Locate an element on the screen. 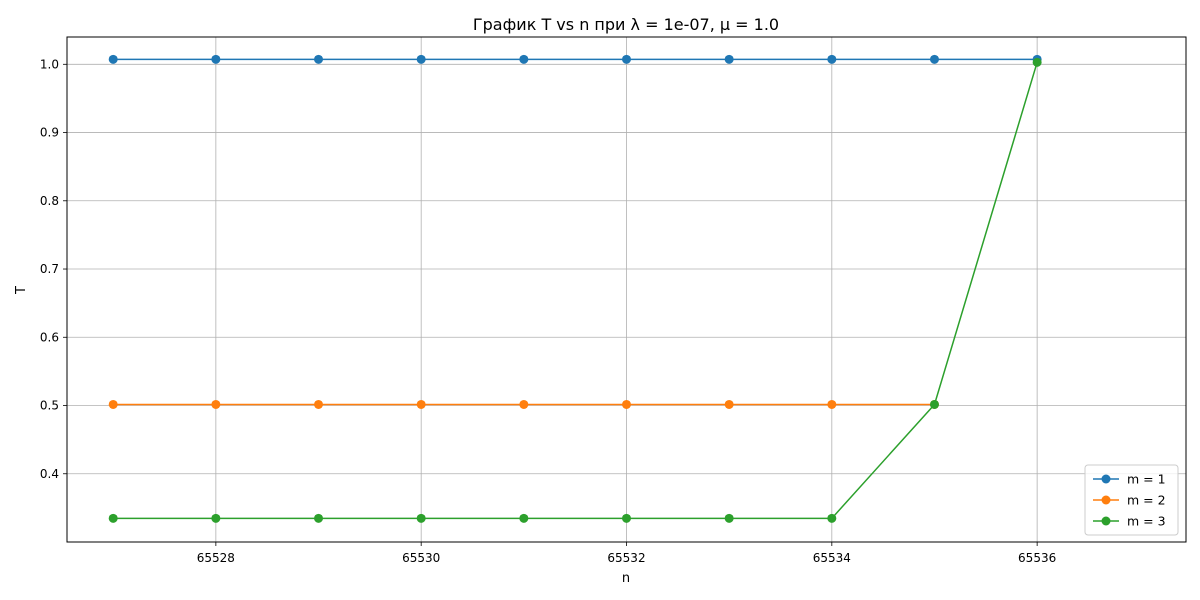 Image resolution: width=1200 pixels, height=600 pixels. legend-item: m = 2 is located at coordinates (1129, 500).